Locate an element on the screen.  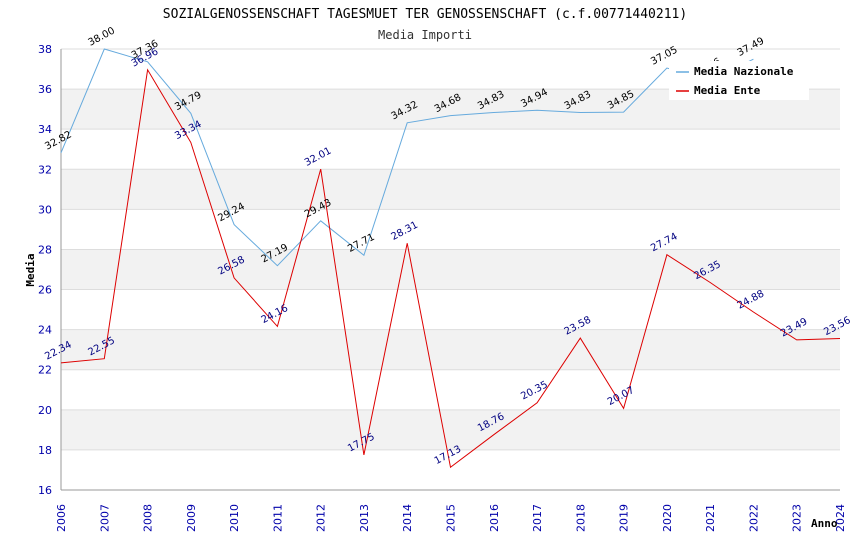
x-tick-label: 2014 is located at coordinates (407, 518).